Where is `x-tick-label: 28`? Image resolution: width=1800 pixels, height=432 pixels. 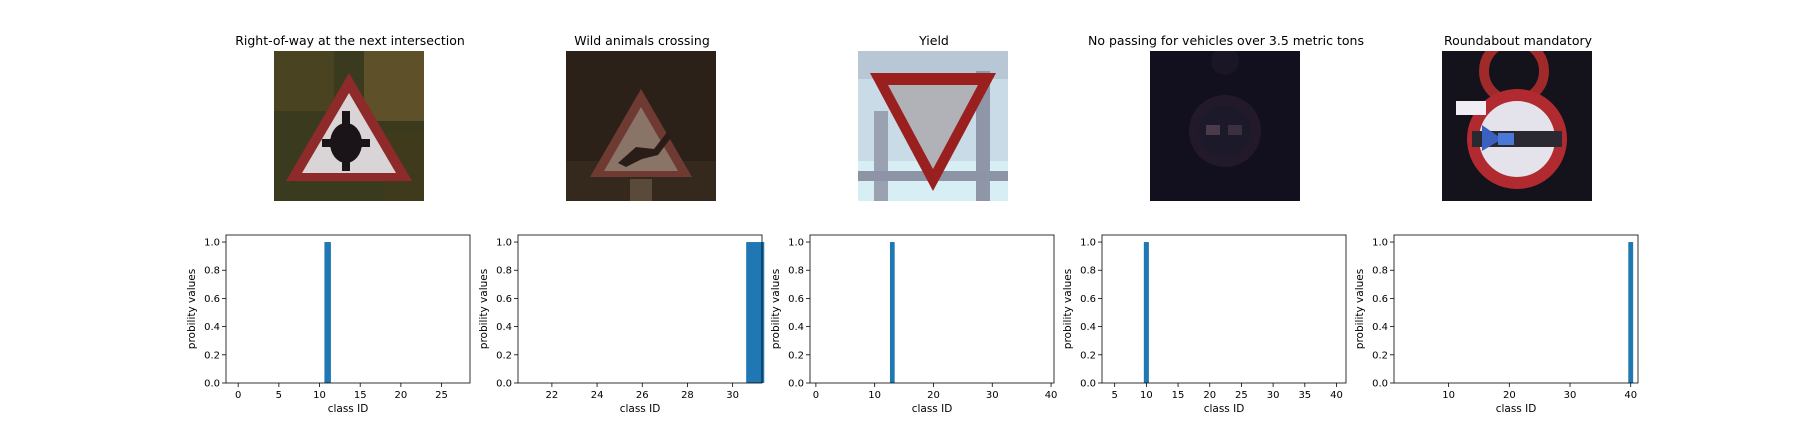
x-tick-label: 28 is located at coordinates (687, 395).